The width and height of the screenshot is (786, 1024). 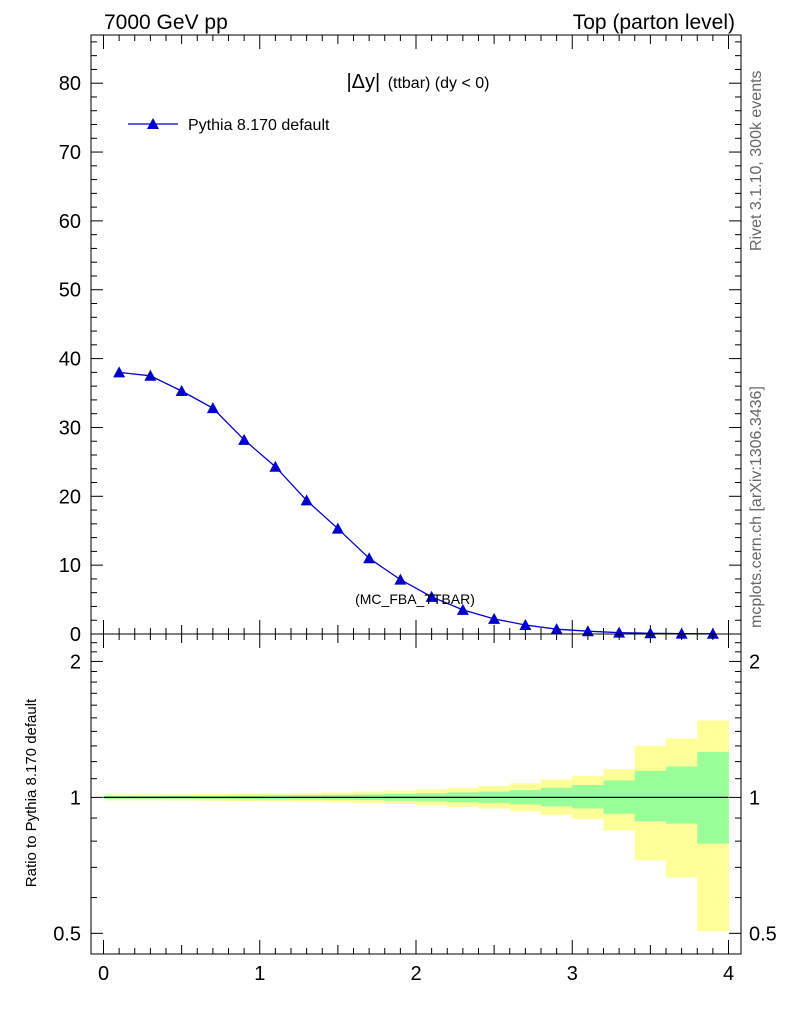 What do you see at coordinates (70, 222) in the screenshot?
I see `main-y-tick-label: 60` at bounding box center [70, 222].